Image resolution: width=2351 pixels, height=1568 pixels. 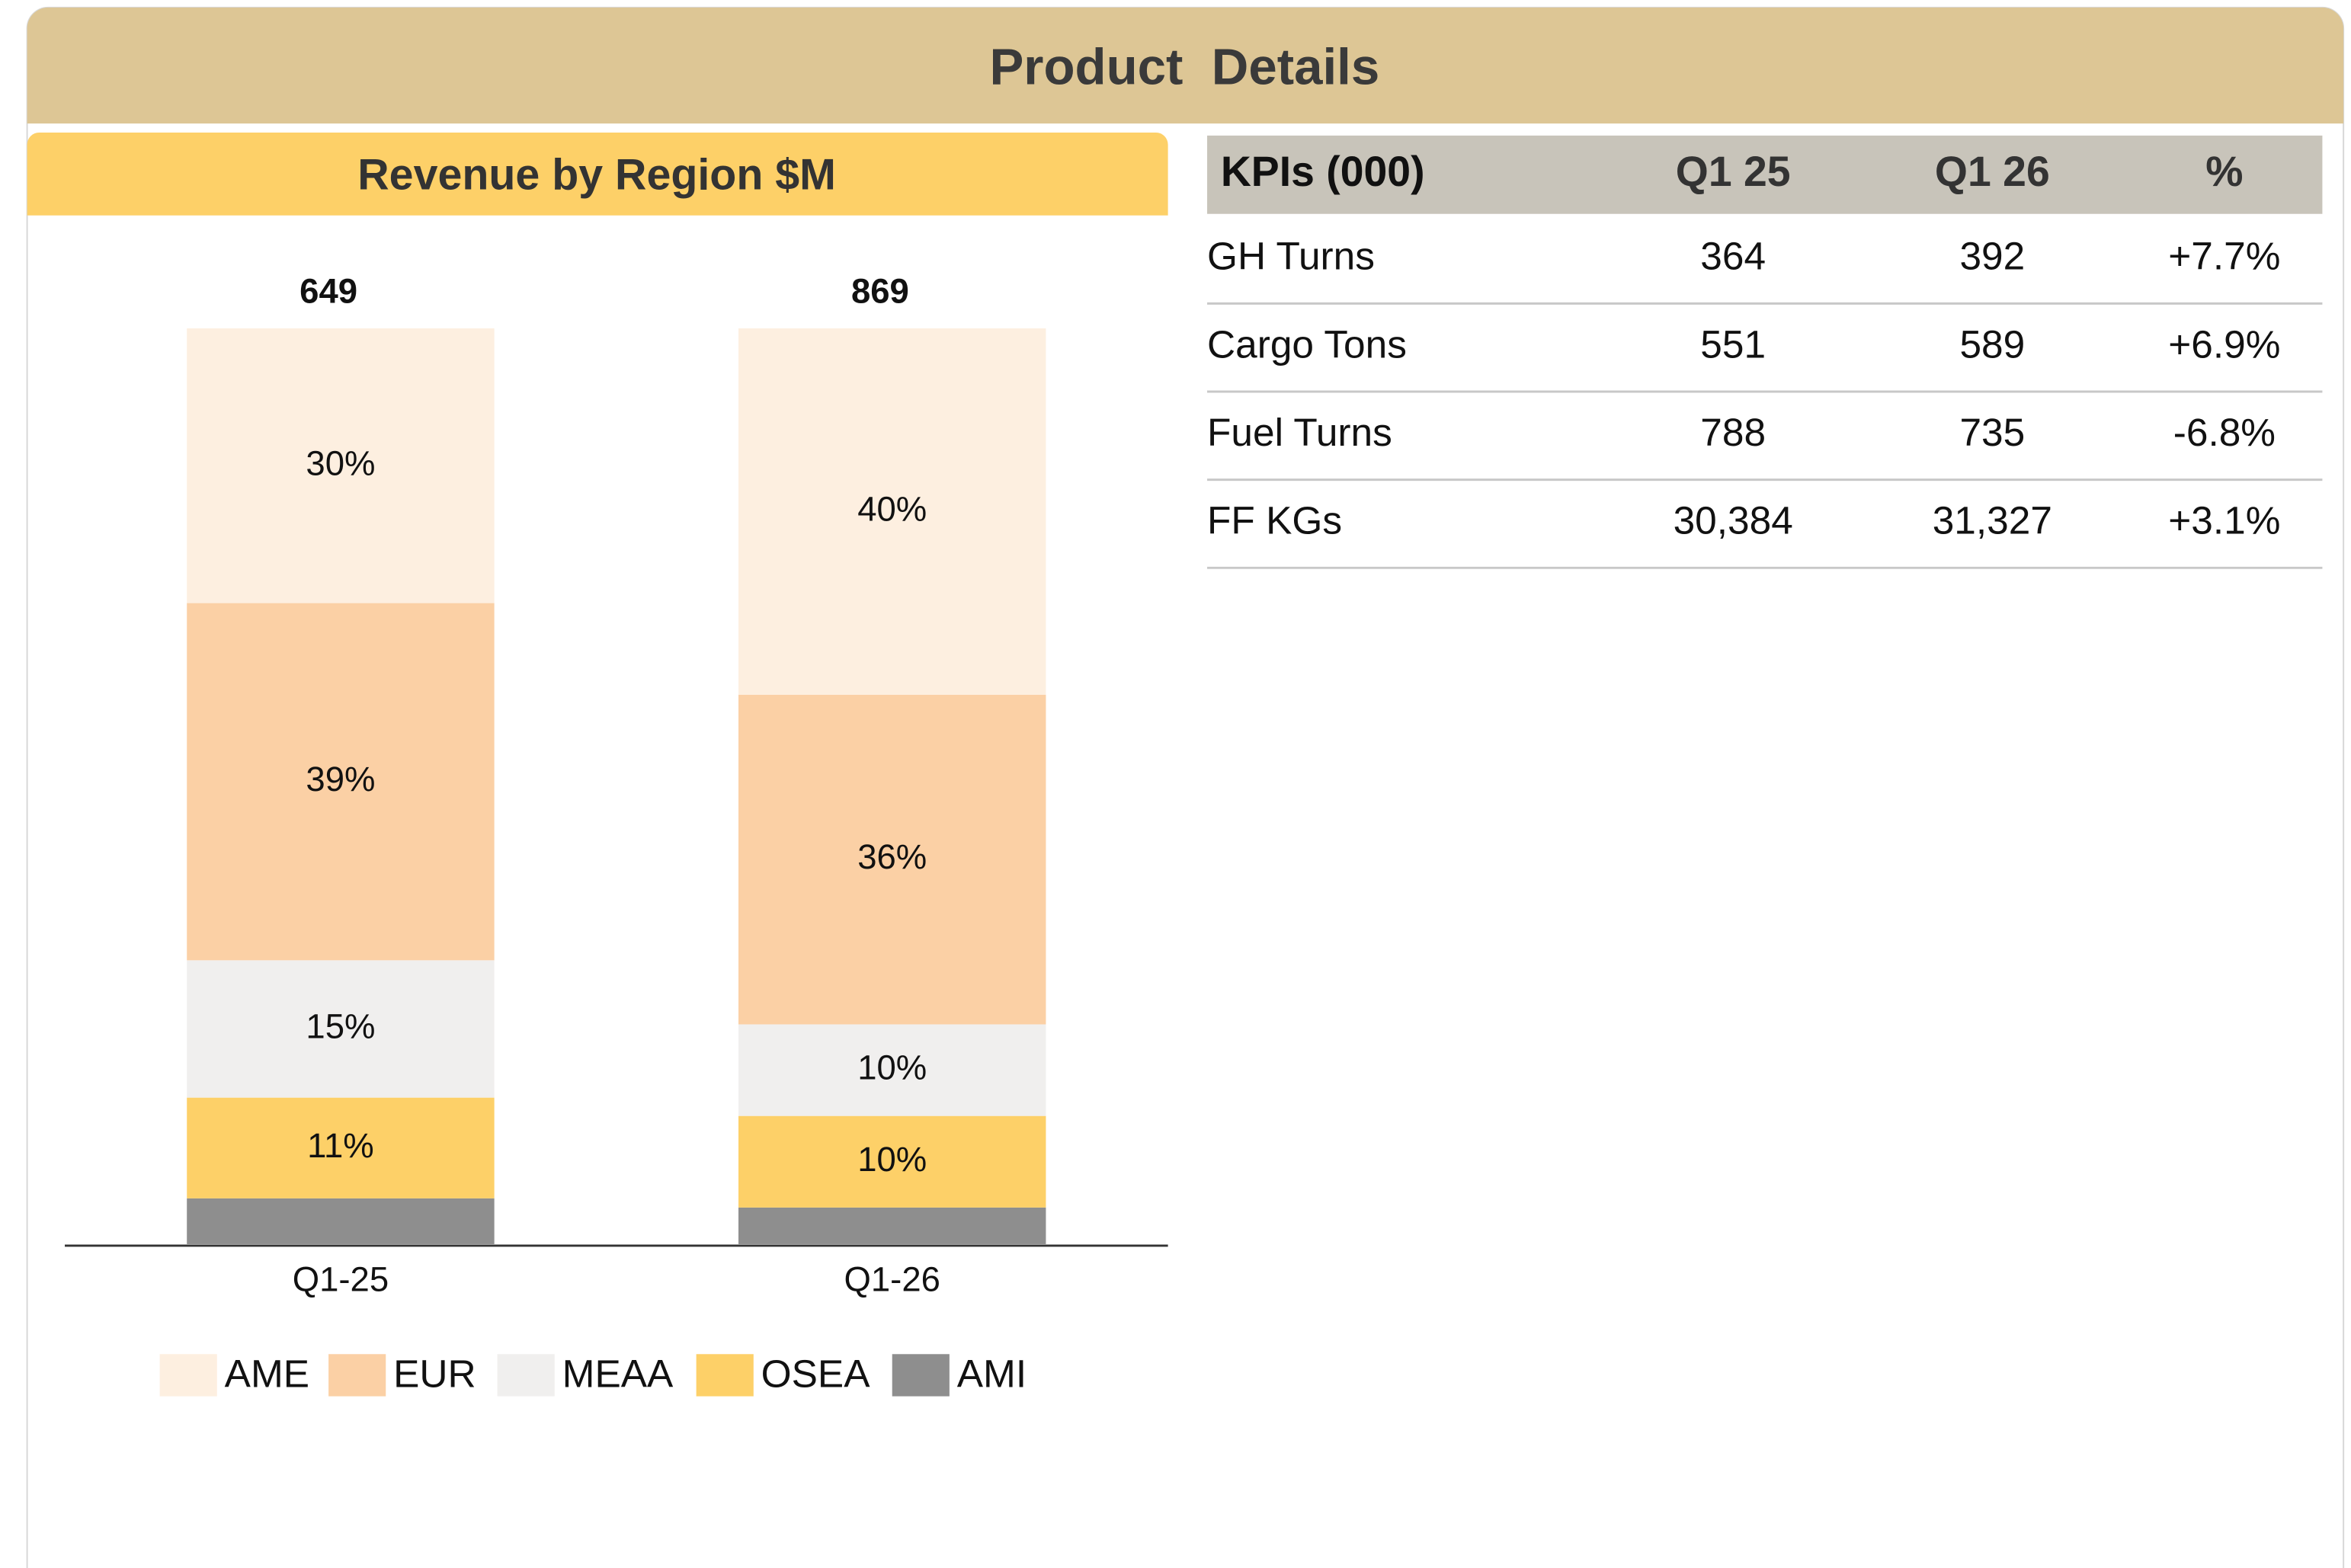 What do you see at coordinates (1733, 432) in the screenshot?
I see `table-cell: 788` at bounding box center [1733, 432].